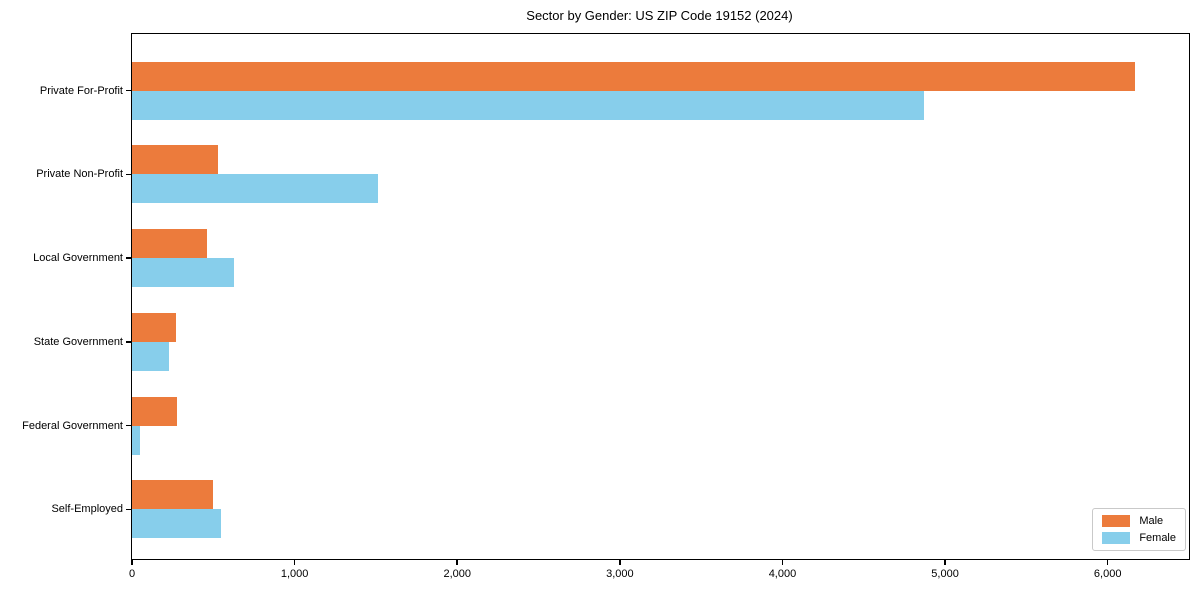 This screenshot has width=1200, height=600. Describe the element at coordinates (129, 90) in the screenshot. I see `ytick-mark-private-for-profit` at that location.